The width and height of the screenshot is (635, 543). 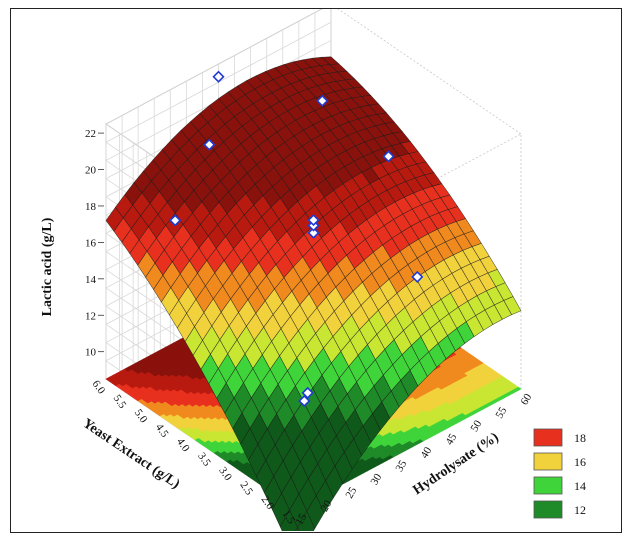 I want to click on x-tick-label: 60, so click(x=526, y=399).